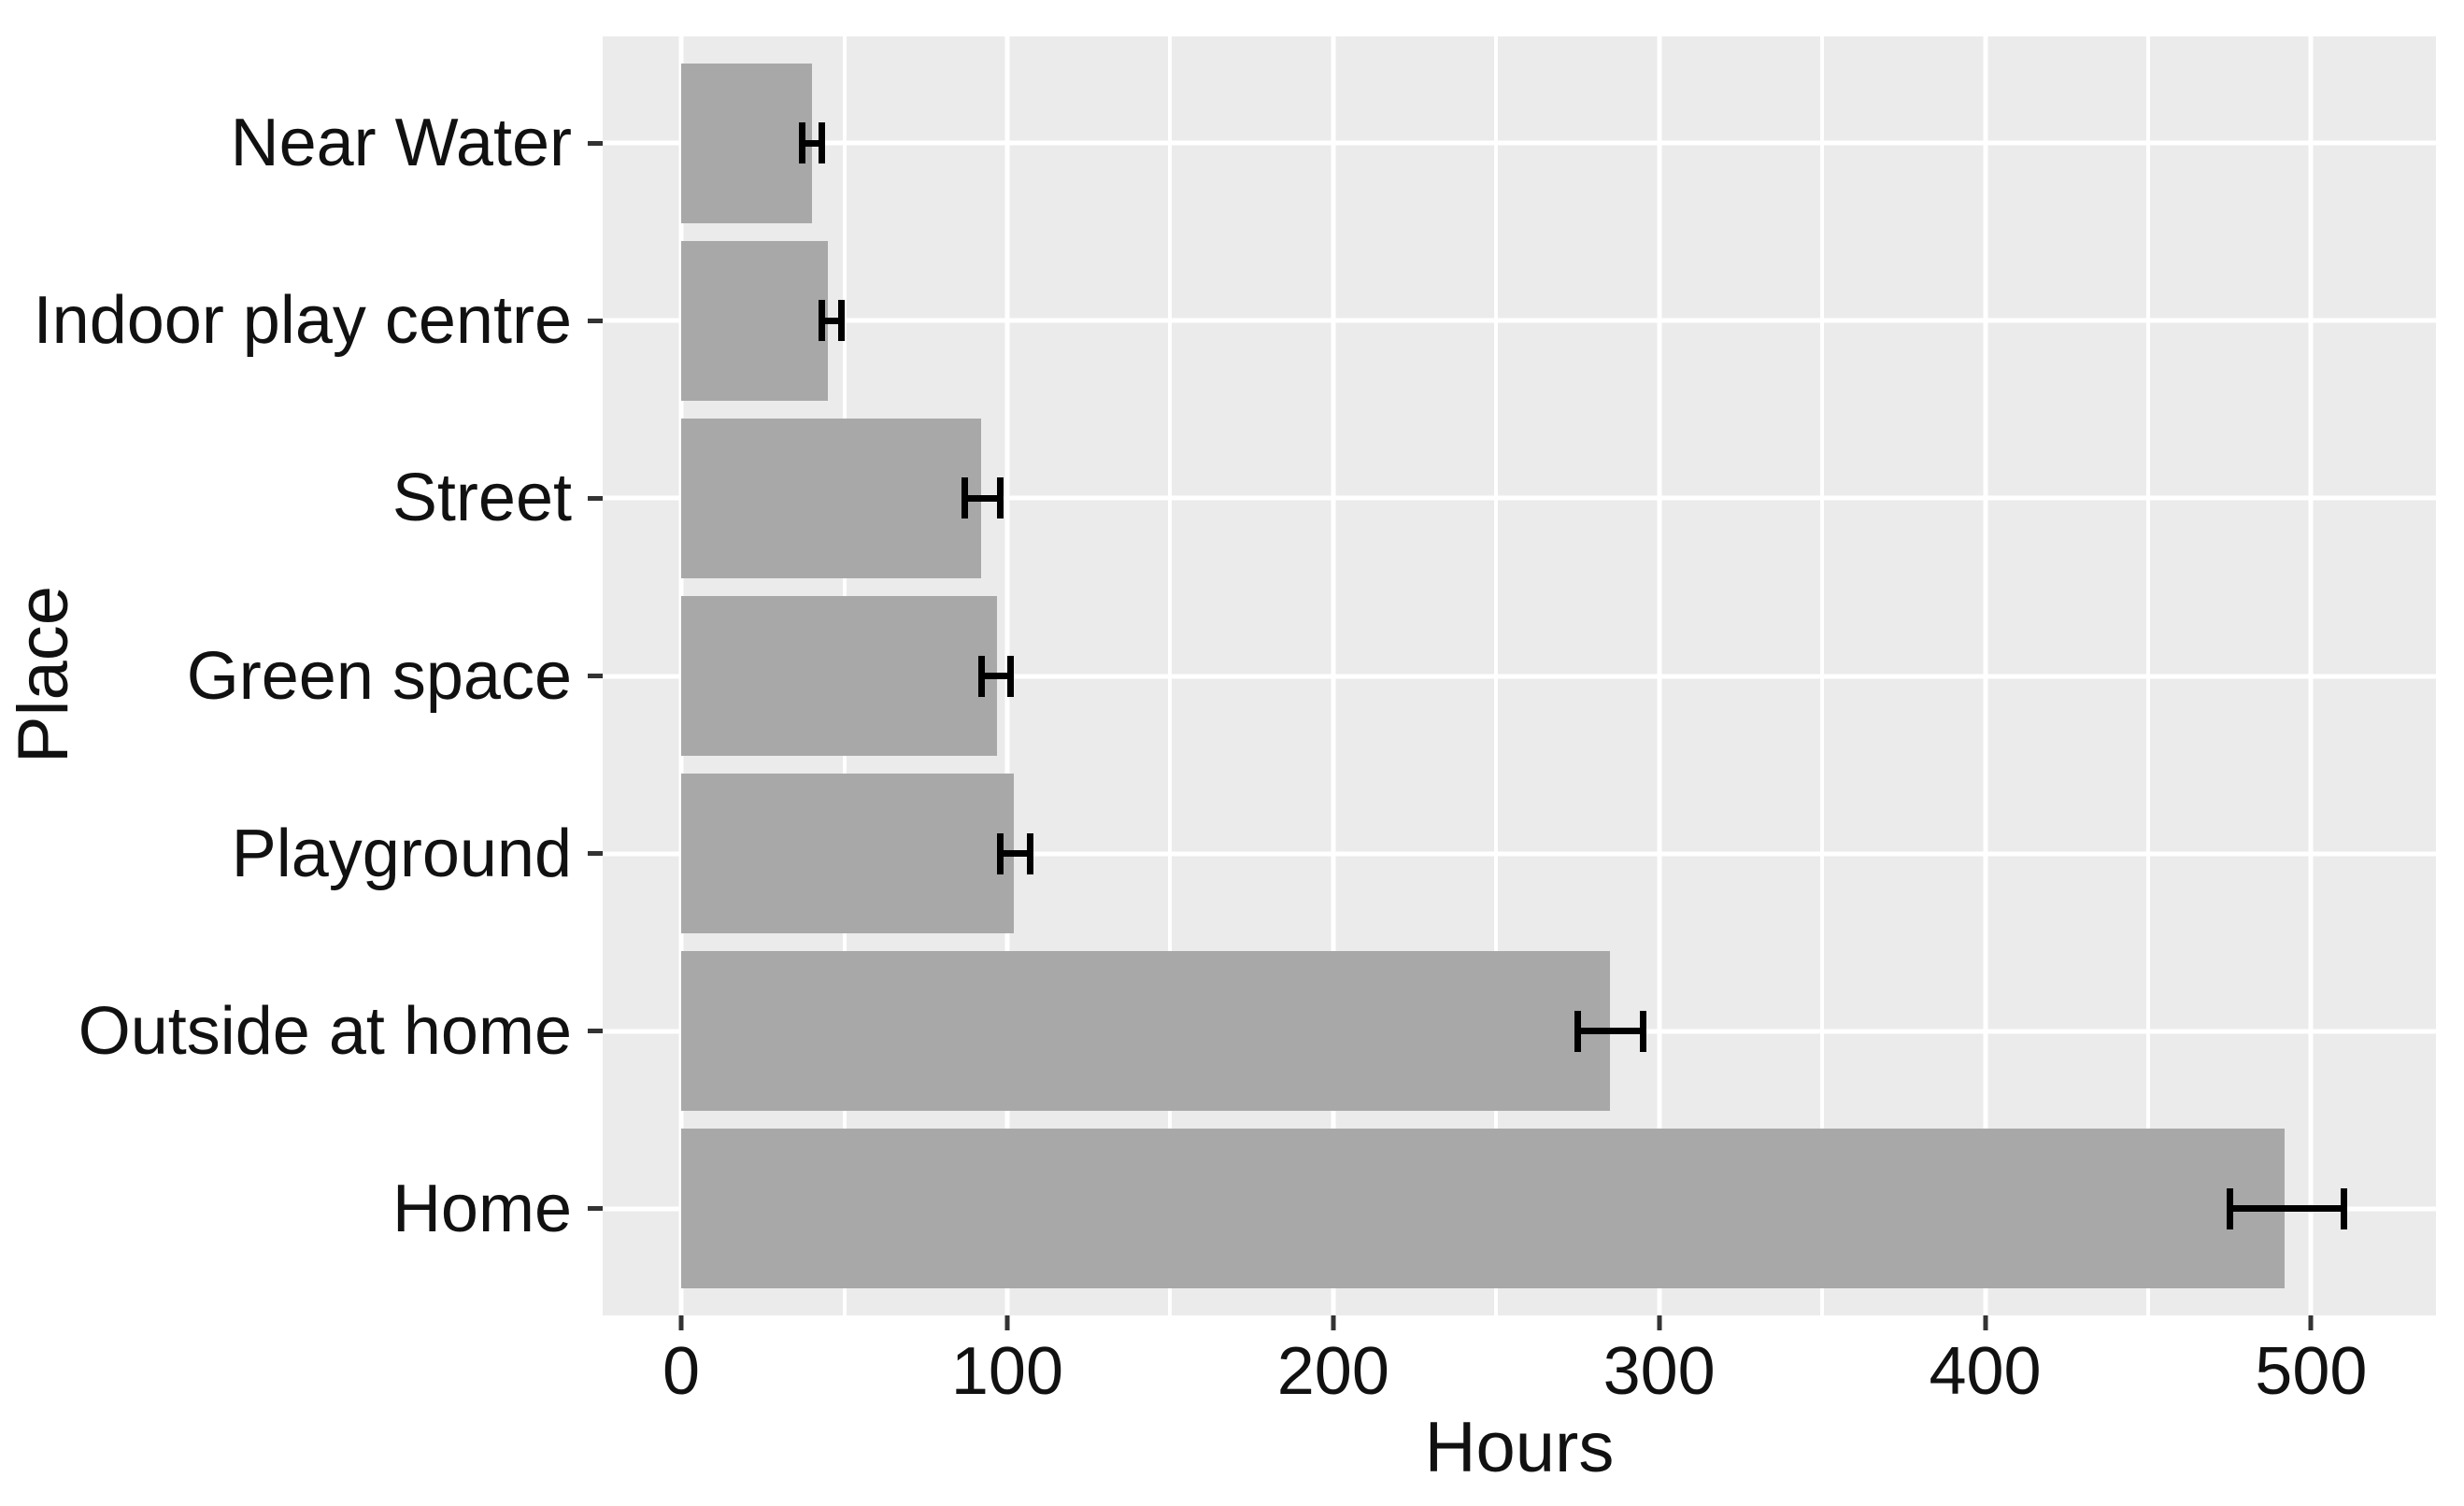 The height and width of the screenshot is (1506, 2464). What do you see at coordinates (43, 674) in the screenshot?
I see `y-axis-title: Place` at bounding box center [43, 674].